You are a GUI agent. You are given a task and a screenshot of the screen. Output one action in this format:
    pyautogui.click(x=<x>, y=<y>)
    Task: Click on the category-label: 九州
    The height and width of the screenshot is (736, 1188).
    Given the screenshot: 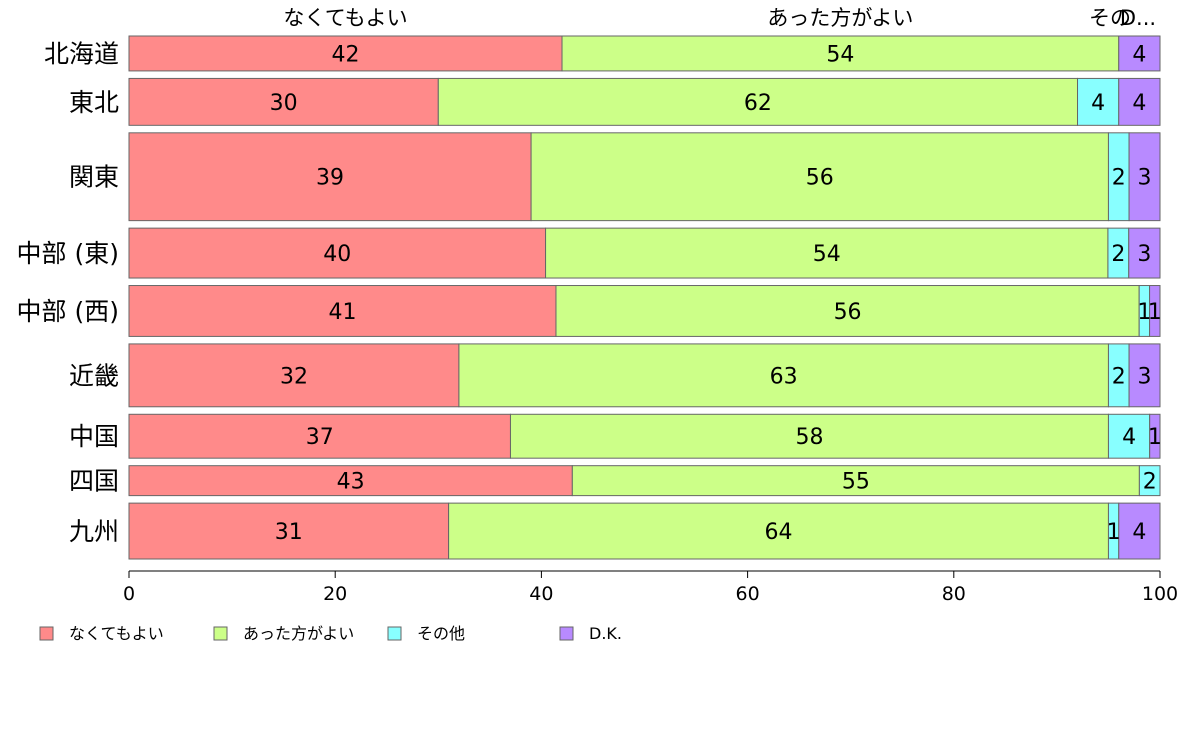 What is the action you would take?
    pyautogui.click(x=94, y=531)
    